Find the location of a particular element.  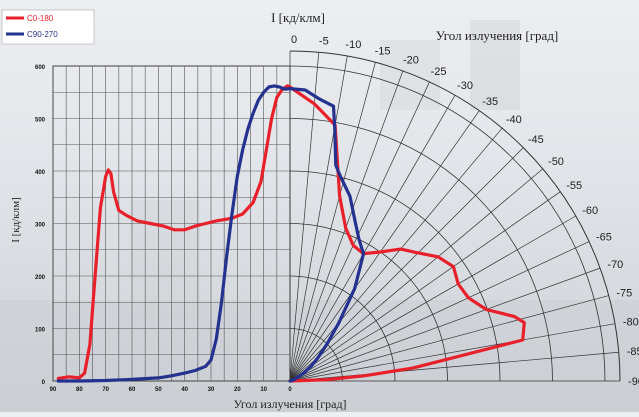

angle-tick-label: -30 is located at coordinates (465, 86).